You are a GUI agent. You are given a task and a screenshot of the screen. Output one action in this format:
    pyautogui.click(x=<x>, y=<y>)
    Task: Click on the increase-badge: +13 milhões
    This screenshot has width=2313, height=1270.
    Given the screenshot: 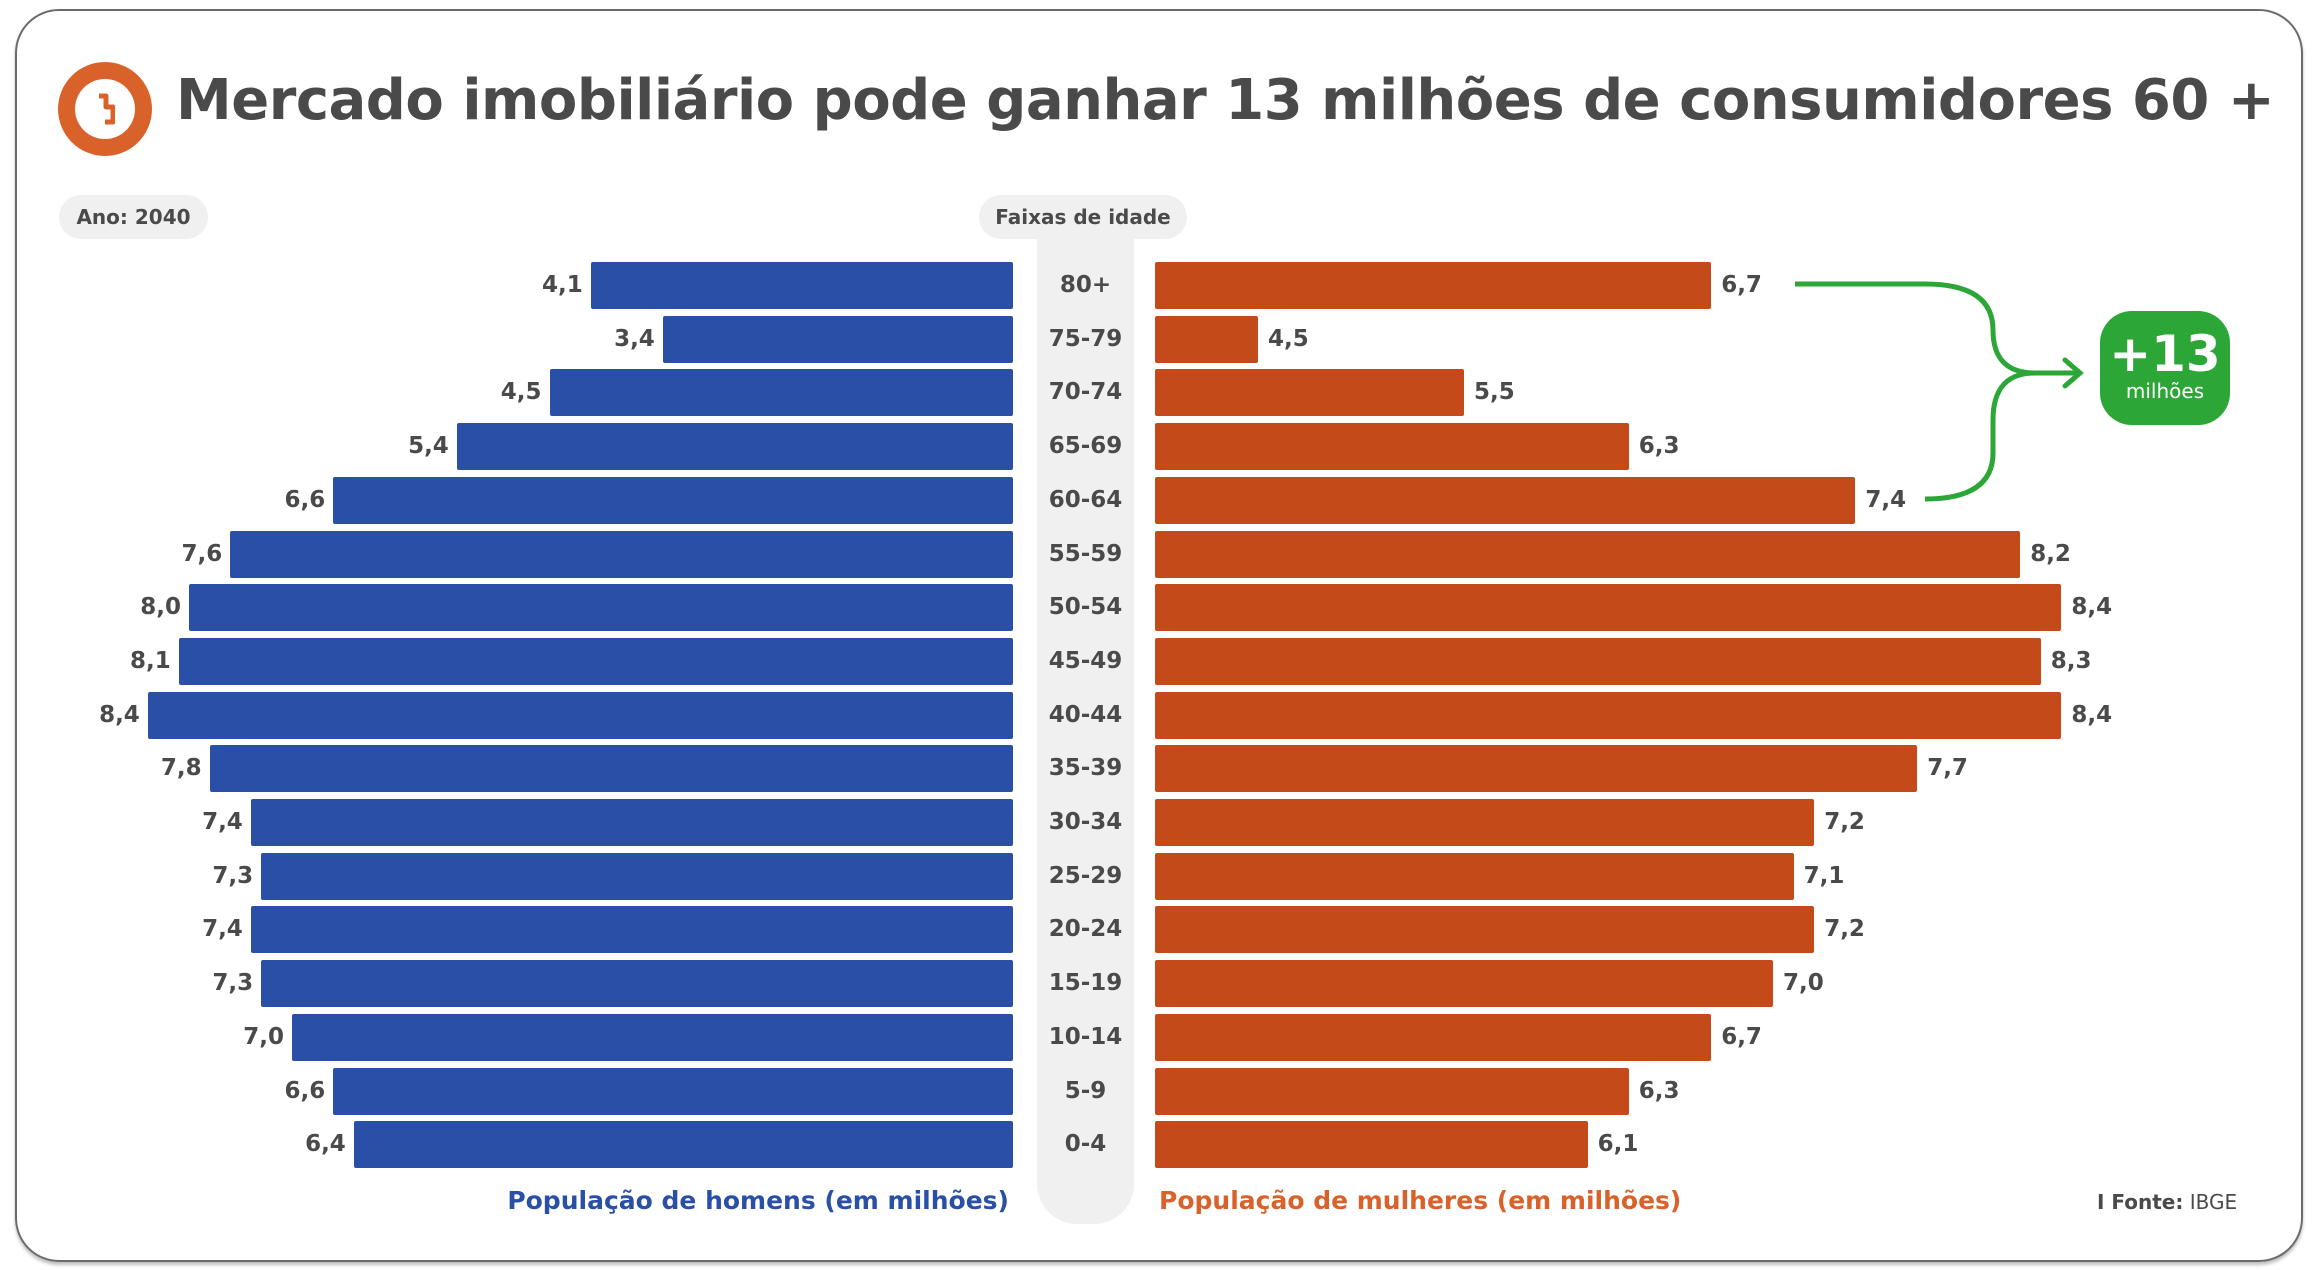 What is the action you would take?
    pyautogui.click(x=2165, y=368)
    